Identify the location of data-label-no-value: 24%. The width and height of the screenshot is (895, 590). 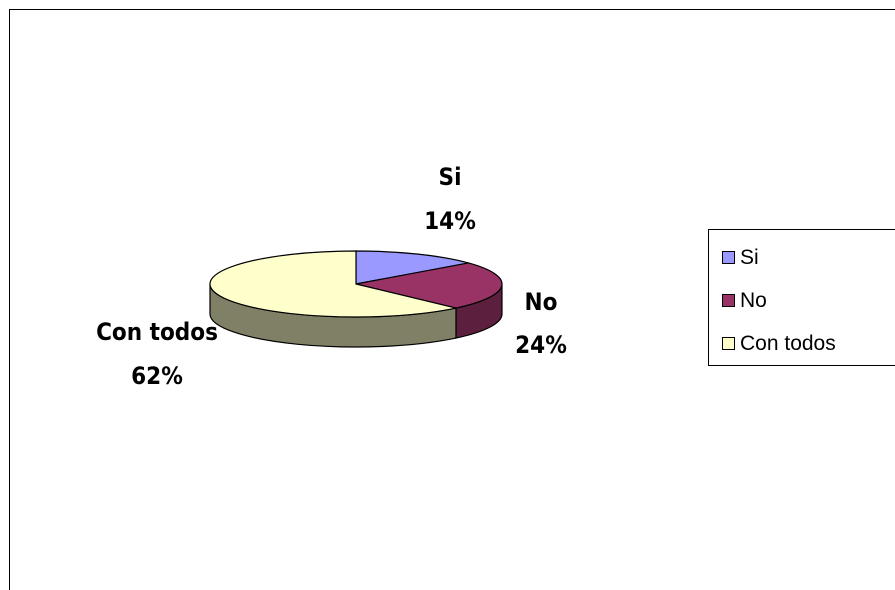
(541, 345).